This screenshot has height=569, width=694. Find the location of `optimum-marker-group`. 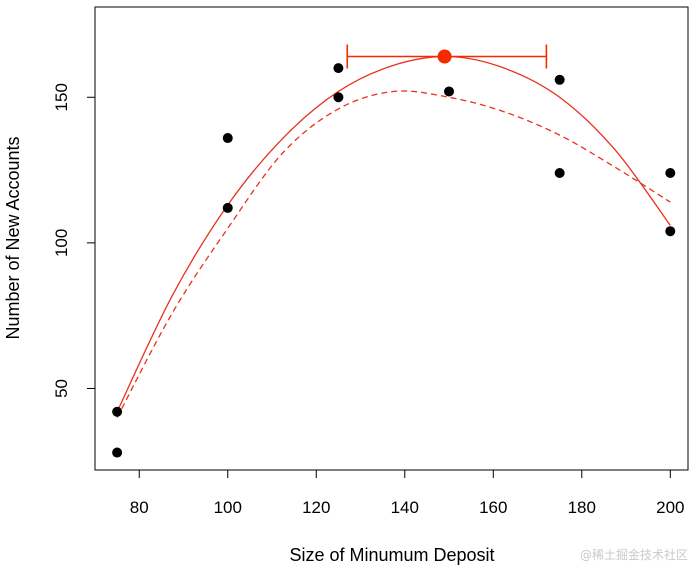

optimum-marker-group is located at coordinates (447, 56).